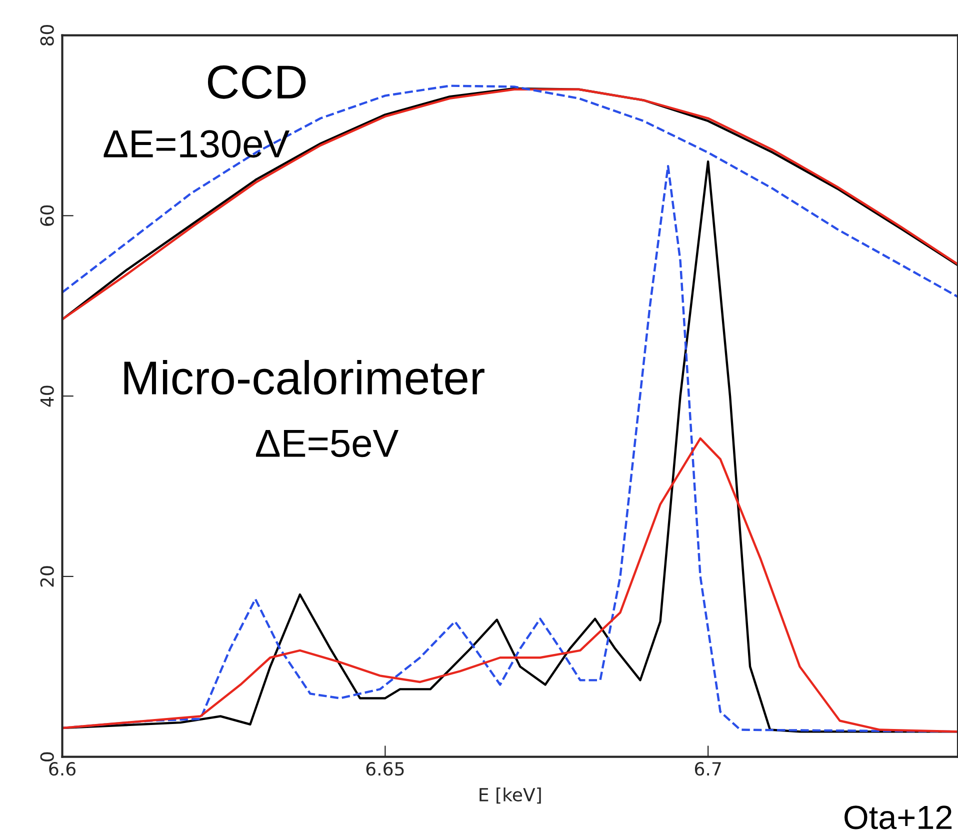  Describe the element at coordinates (47, 576) in the screenshot. I see `y-tick-label: 20` at that location.